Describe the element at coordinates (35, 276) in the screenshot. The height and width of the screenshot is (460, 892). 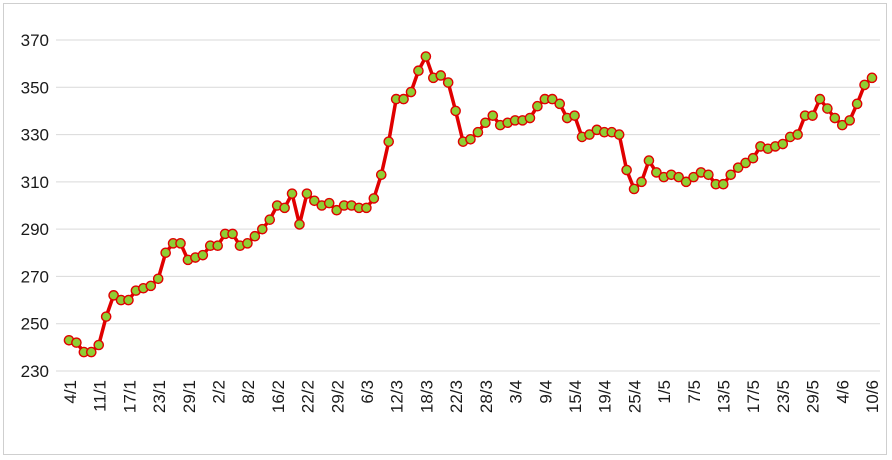
I see `y-tick-label: 270` at that location.